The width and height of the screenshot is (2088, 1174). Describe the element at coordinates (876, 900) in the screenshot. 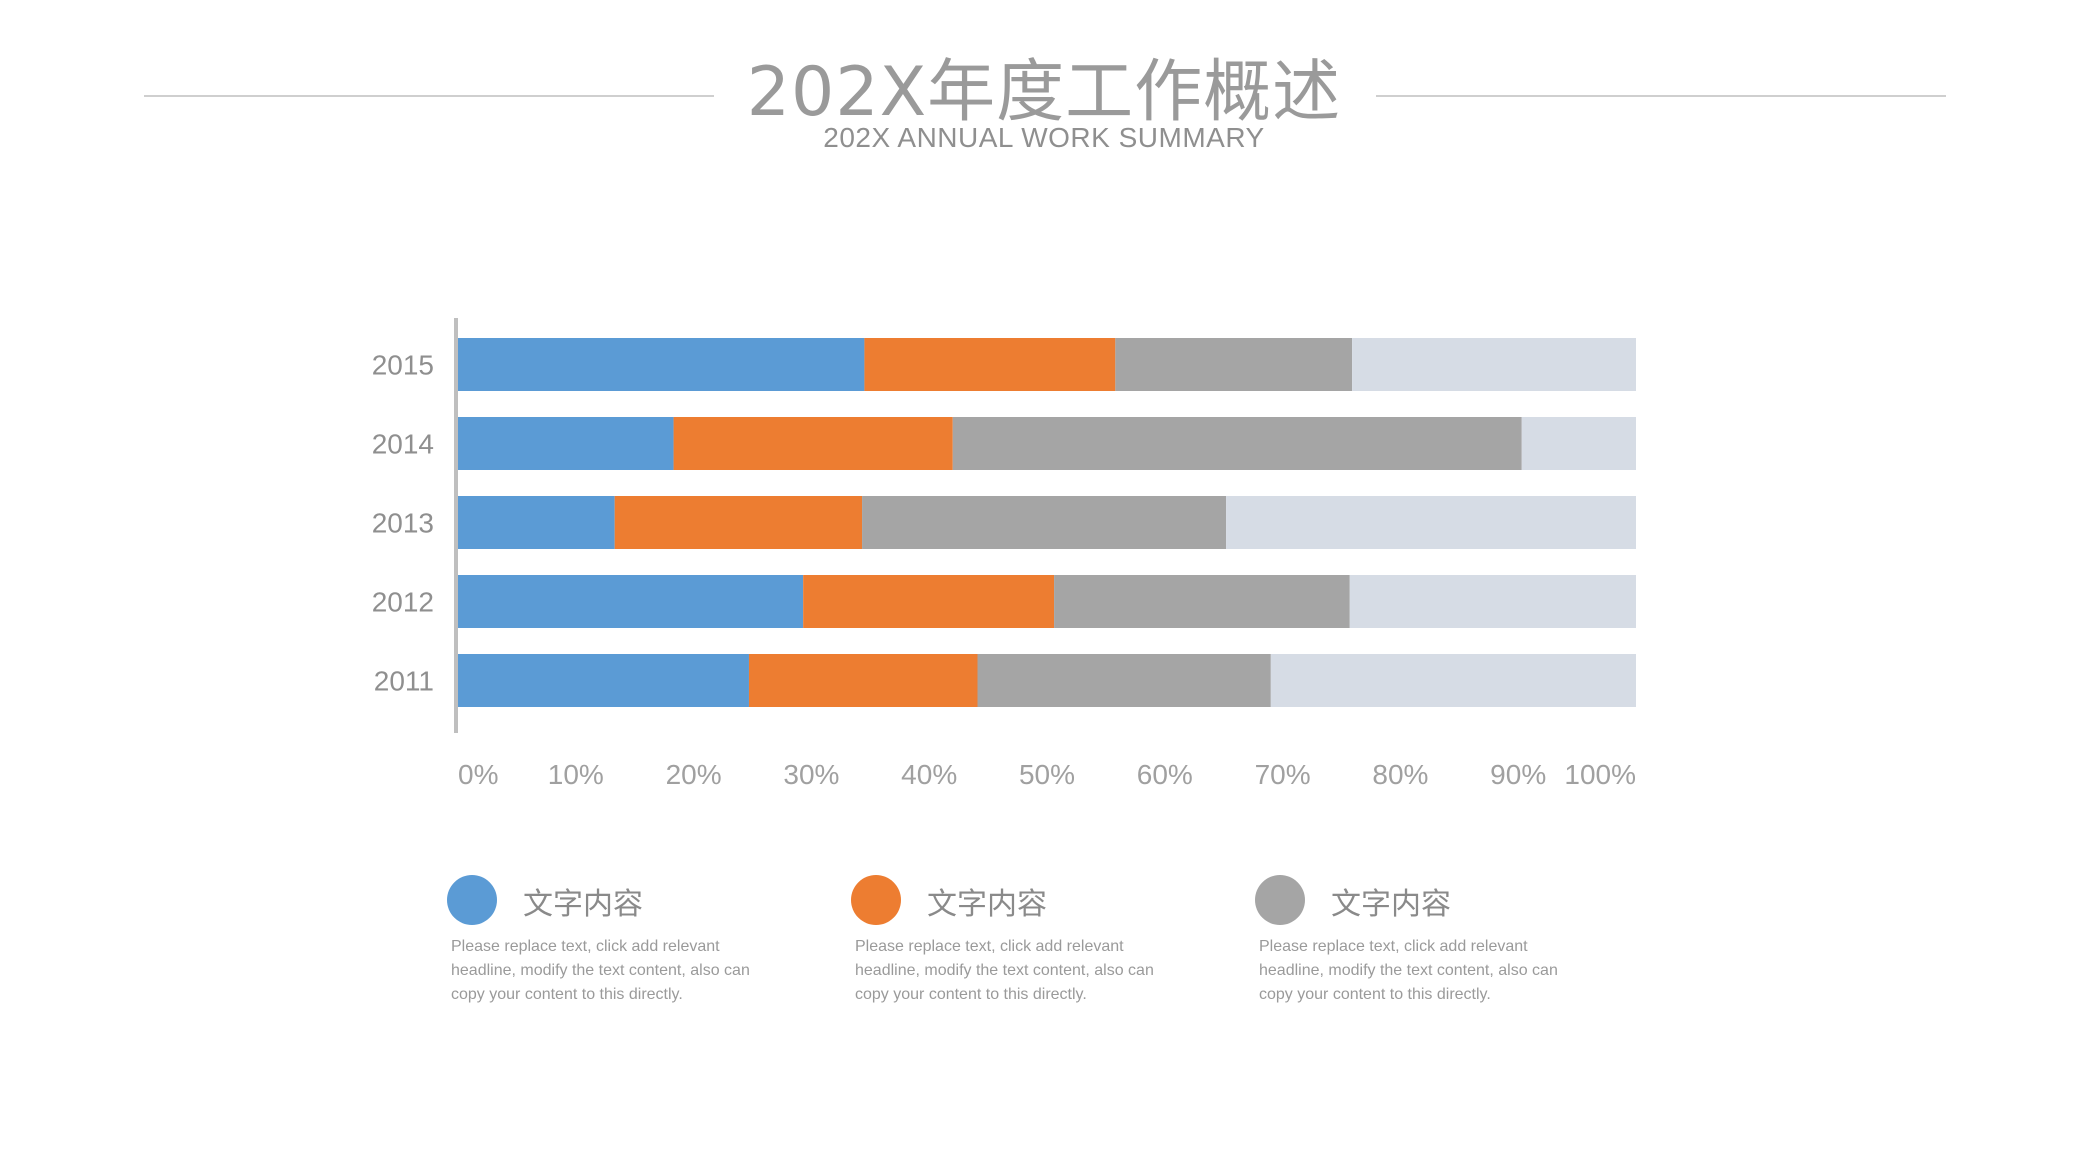

I see `legend-dot-orange-icon` at that location.